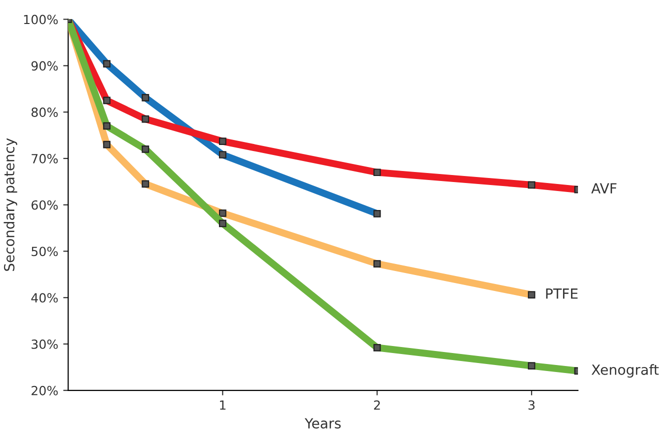 The width and height of the screenshot is (662, 429). I want to click on y-axis-title: Secondary patency, so click(11, 204).